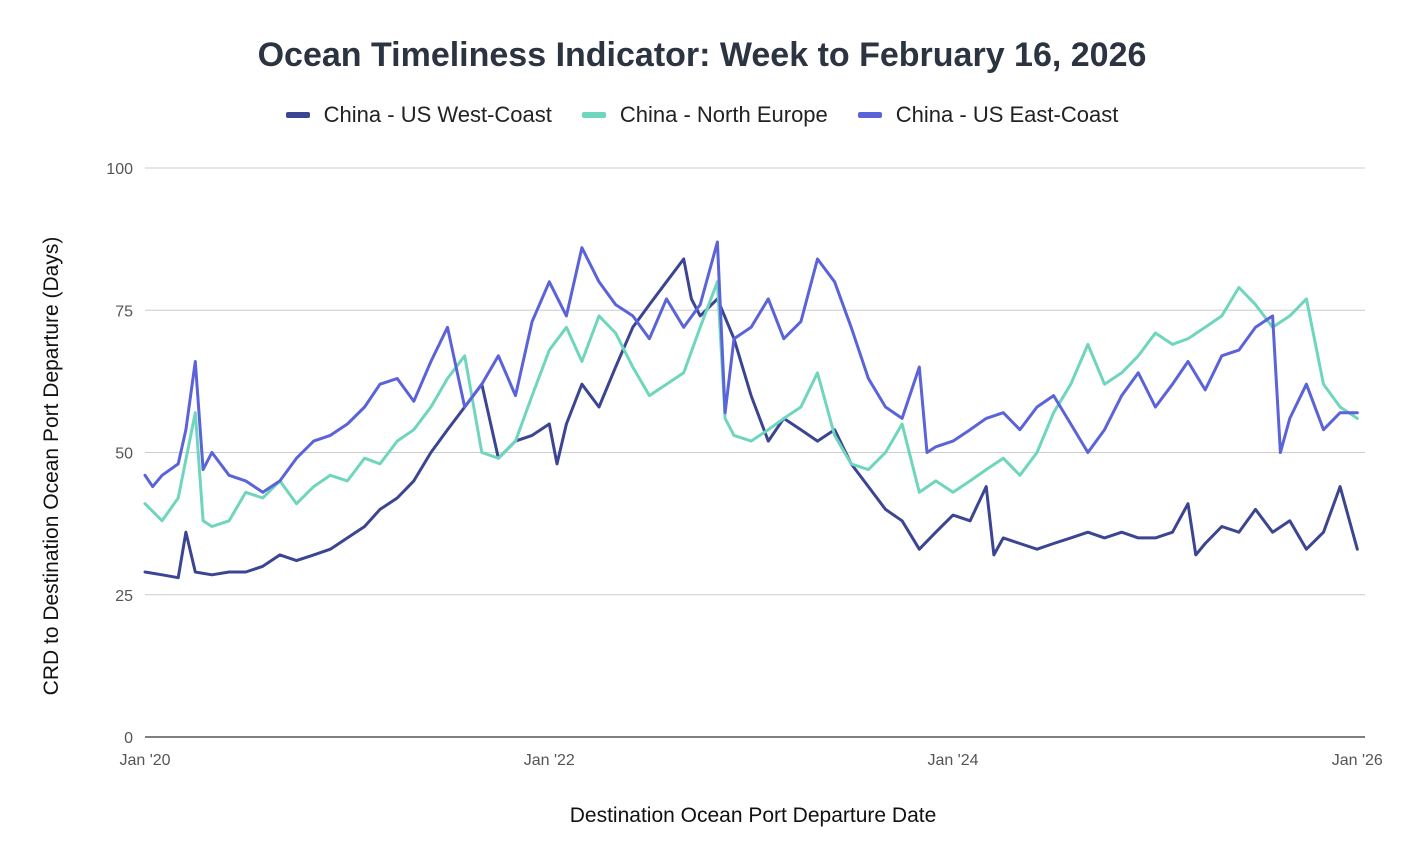 The width and height of the screenshot is (1404, 868). Describe the element at coordinates (723, 114) in the screenshot. I see `legend-label-north-europe: China - North Europe` at that location.